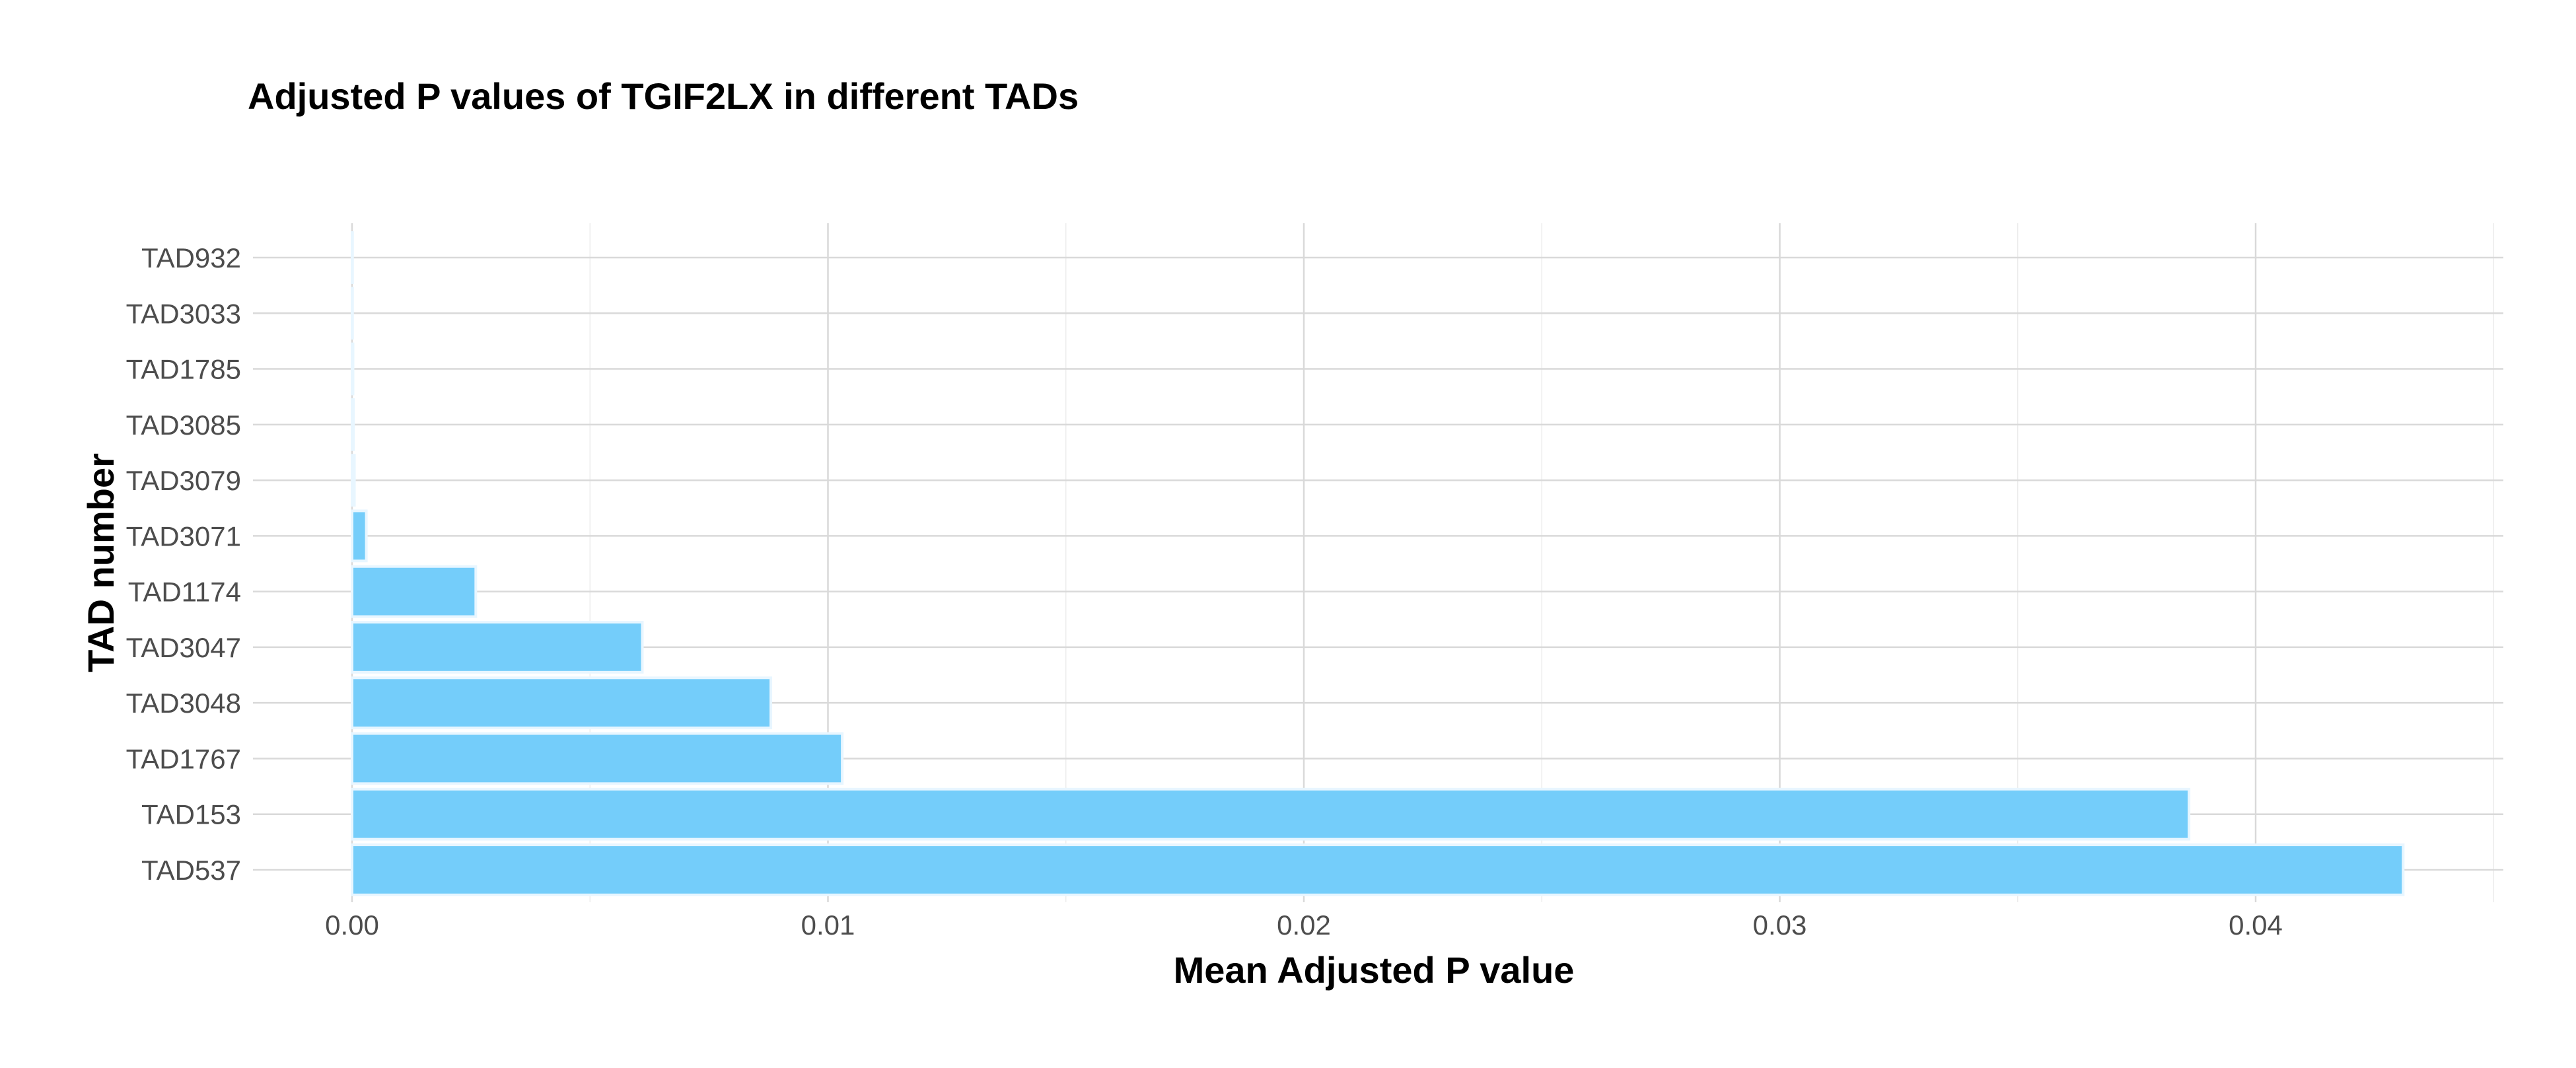 The height and width of the screenshot is (1068, 2576). I want to click on y-tick-label-TAD3047: TAD3047, so click(184, 647).